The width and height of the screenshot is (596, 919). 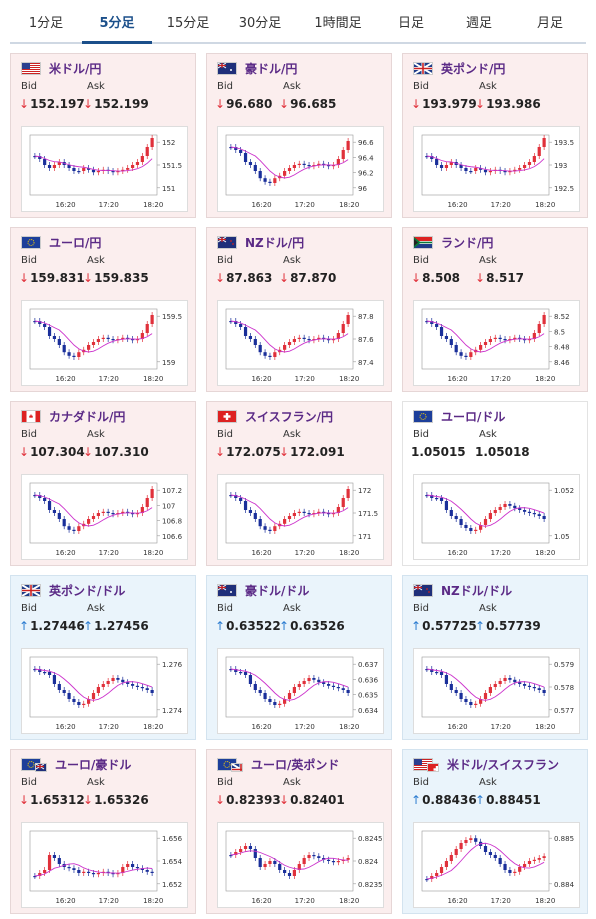 What do you see at coordinates (298, 25) in the screenshot?
I see `timeframe-tabs: 1分足 5分足 15分足 30分足 1時間足 日足 週足 月足` at bounding box center [298, 25].